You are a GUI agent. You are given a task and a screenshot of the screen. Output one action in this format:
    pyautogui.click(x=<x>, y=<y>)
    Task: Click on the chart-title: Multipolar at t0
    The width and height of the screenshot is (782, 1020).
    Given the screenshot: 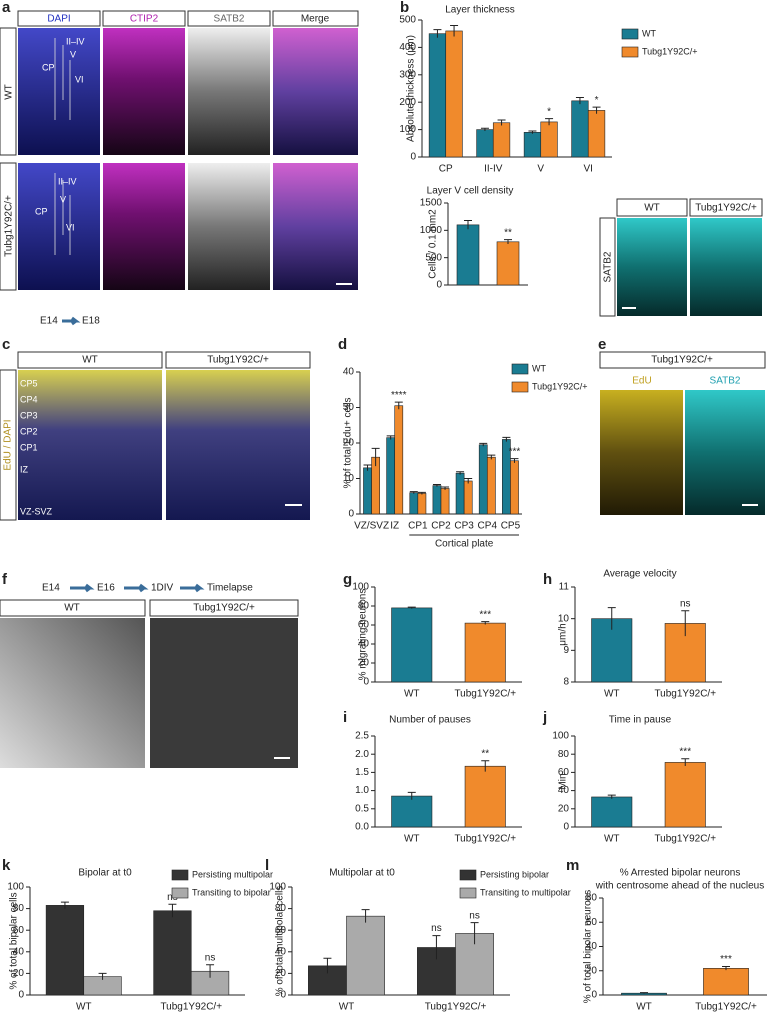 What is the action you would take?
    pyautogui.click(x=362, y=873)
    